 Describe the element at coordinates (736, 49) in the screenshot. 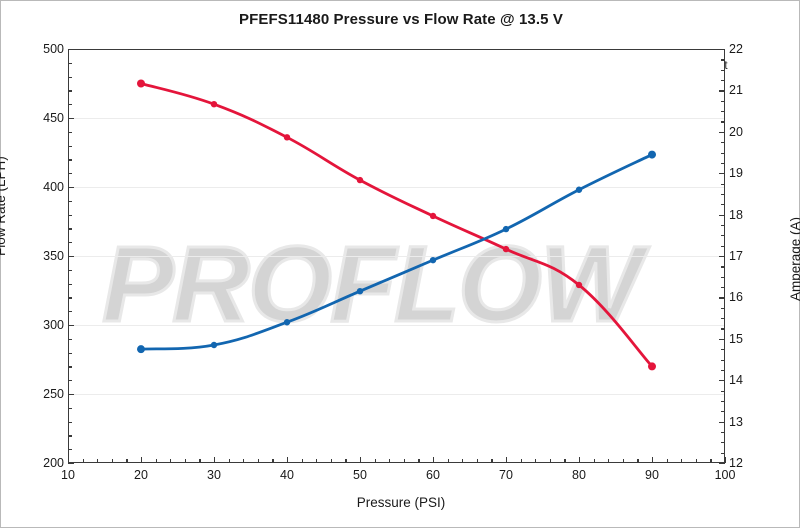

I see `y-axis-right-tick-label: 22` at that location.